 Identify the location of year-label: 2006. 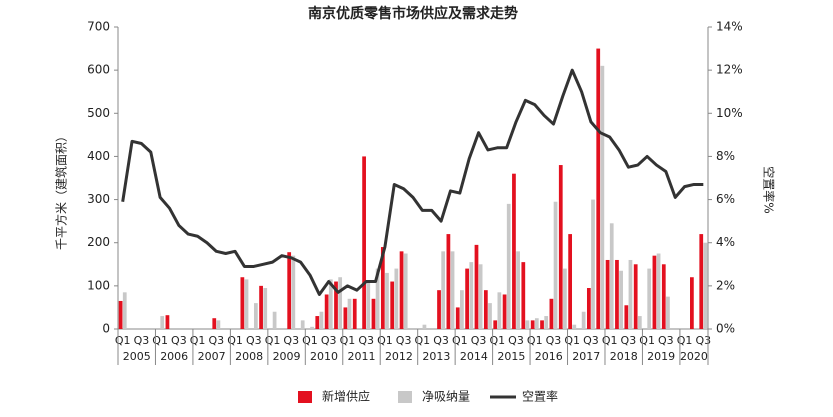
(174, 356).